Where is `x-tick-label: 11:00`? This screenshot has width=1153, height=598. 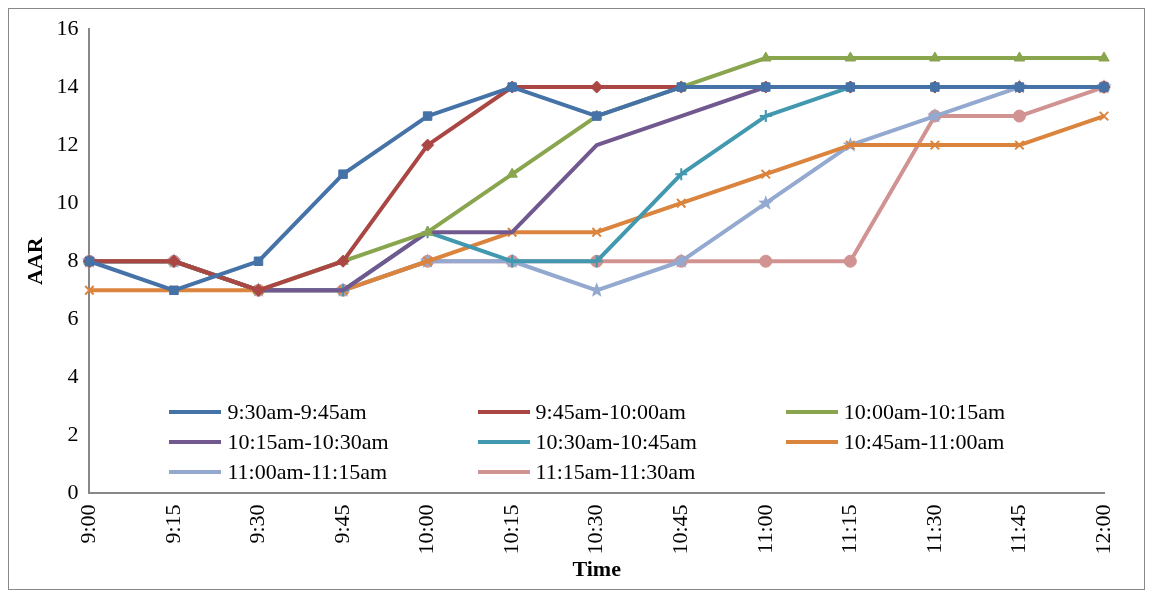 x-tick-label: 11:00 is located at coordinates (764, 529).